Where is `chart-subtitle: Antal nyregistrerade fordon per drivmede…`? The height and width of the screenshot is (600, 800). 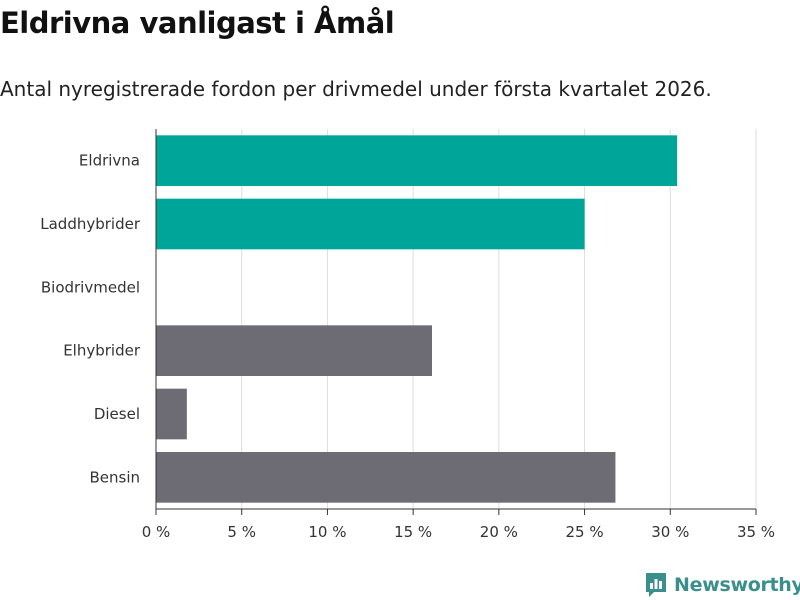 chart-subtitle: Antal nyregistrerade fordon per drivmede… is located at coordinates (356, 89).